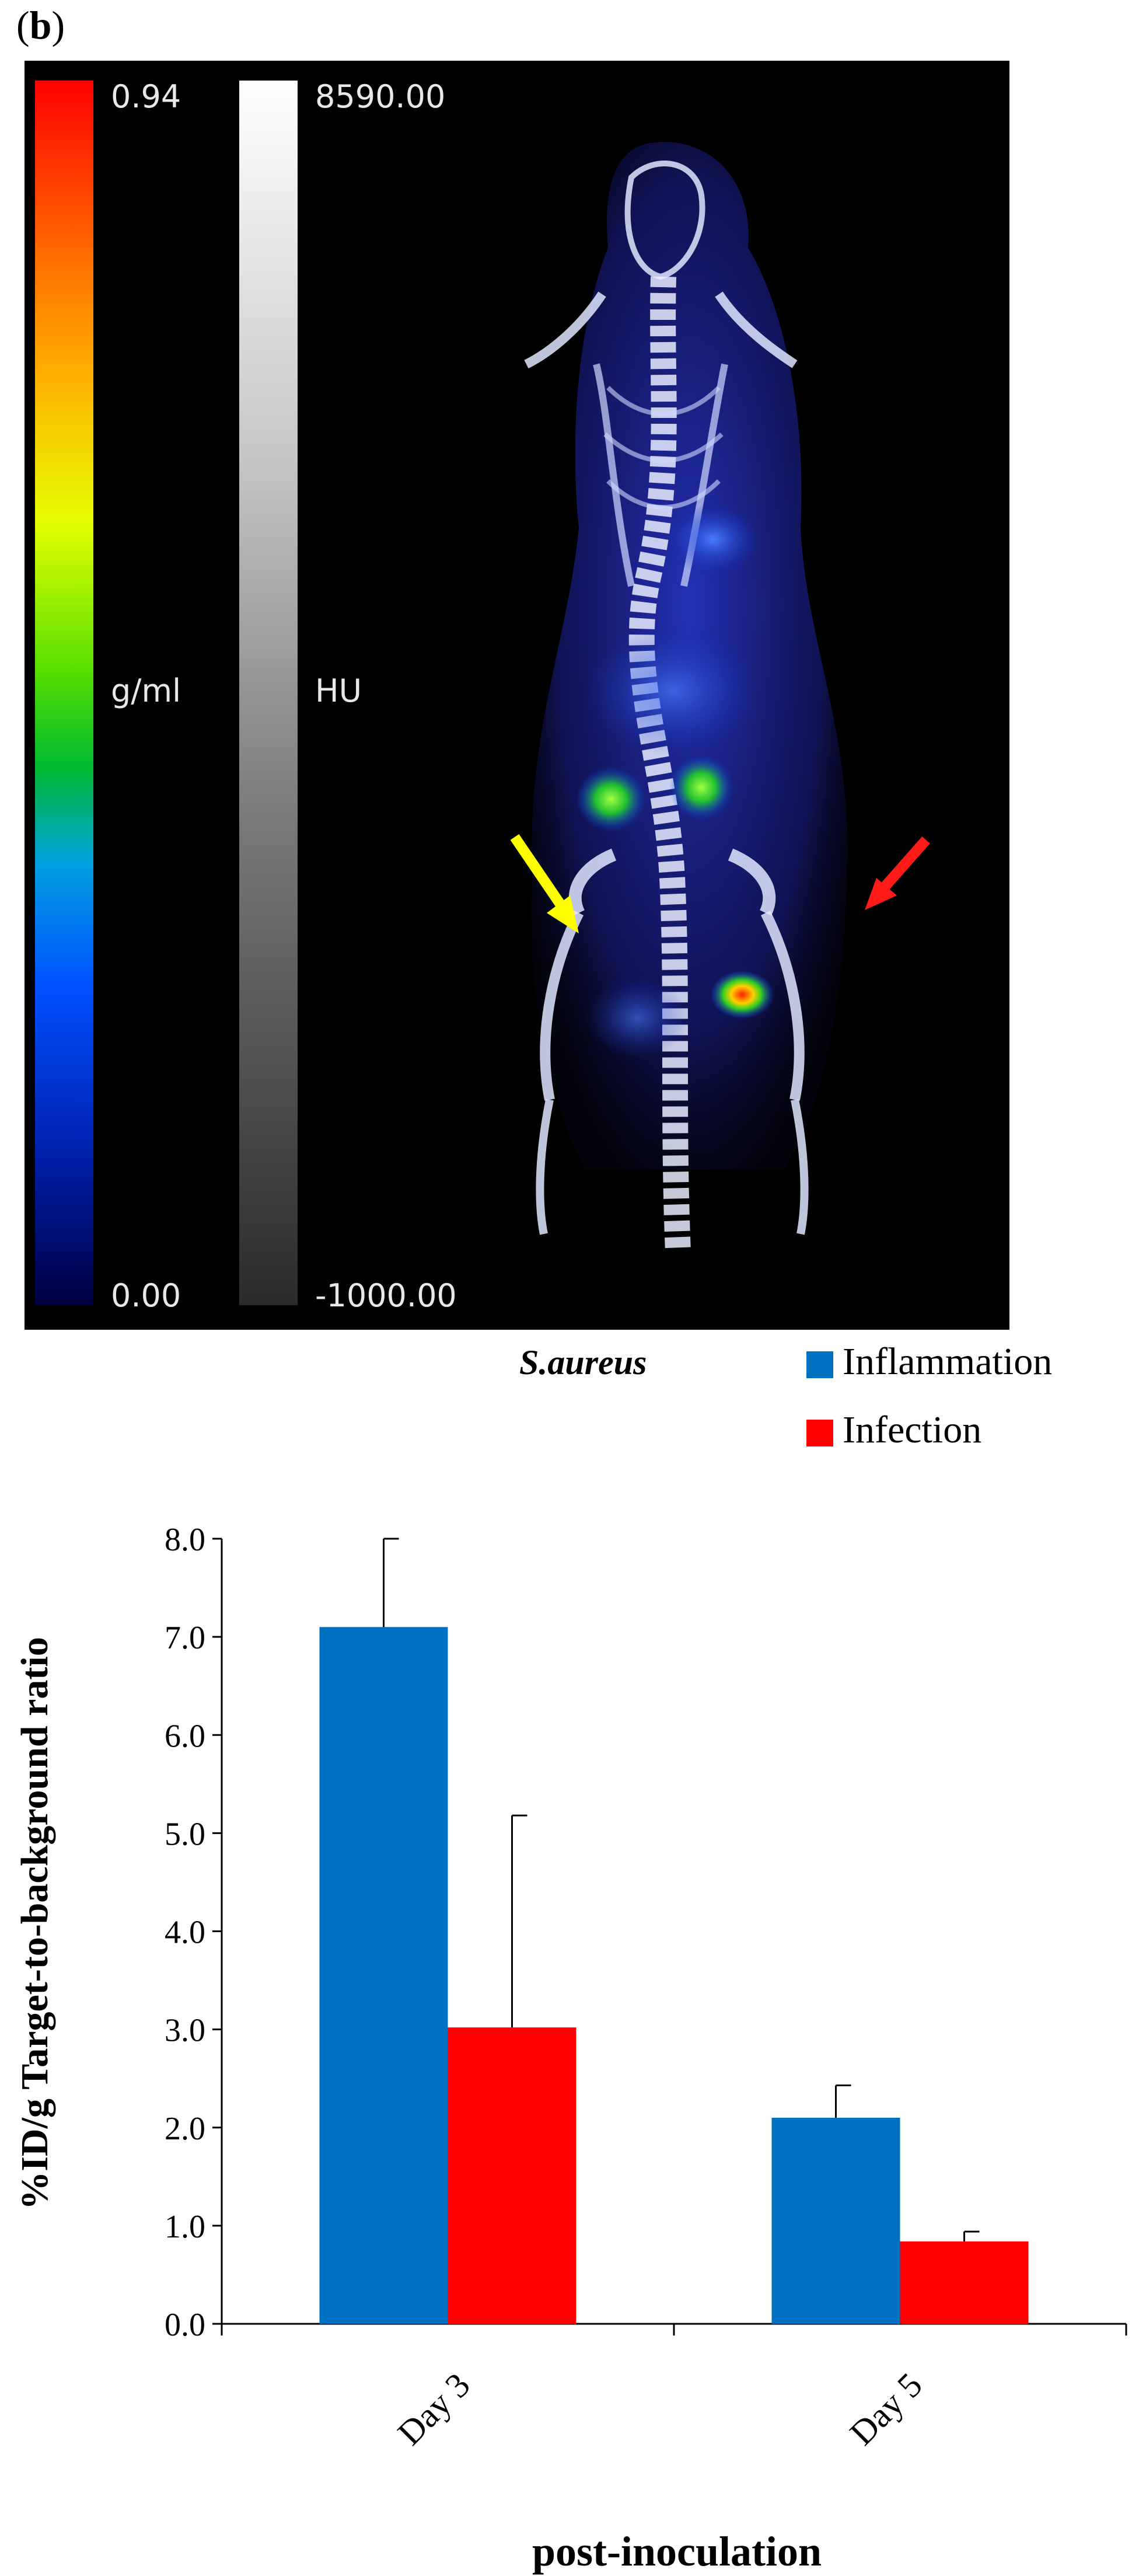  What do you see at coordinates (185, 1736) in the screenshot?
I see `y-tick-label: 6.0` at bounding box center [185, 1736].